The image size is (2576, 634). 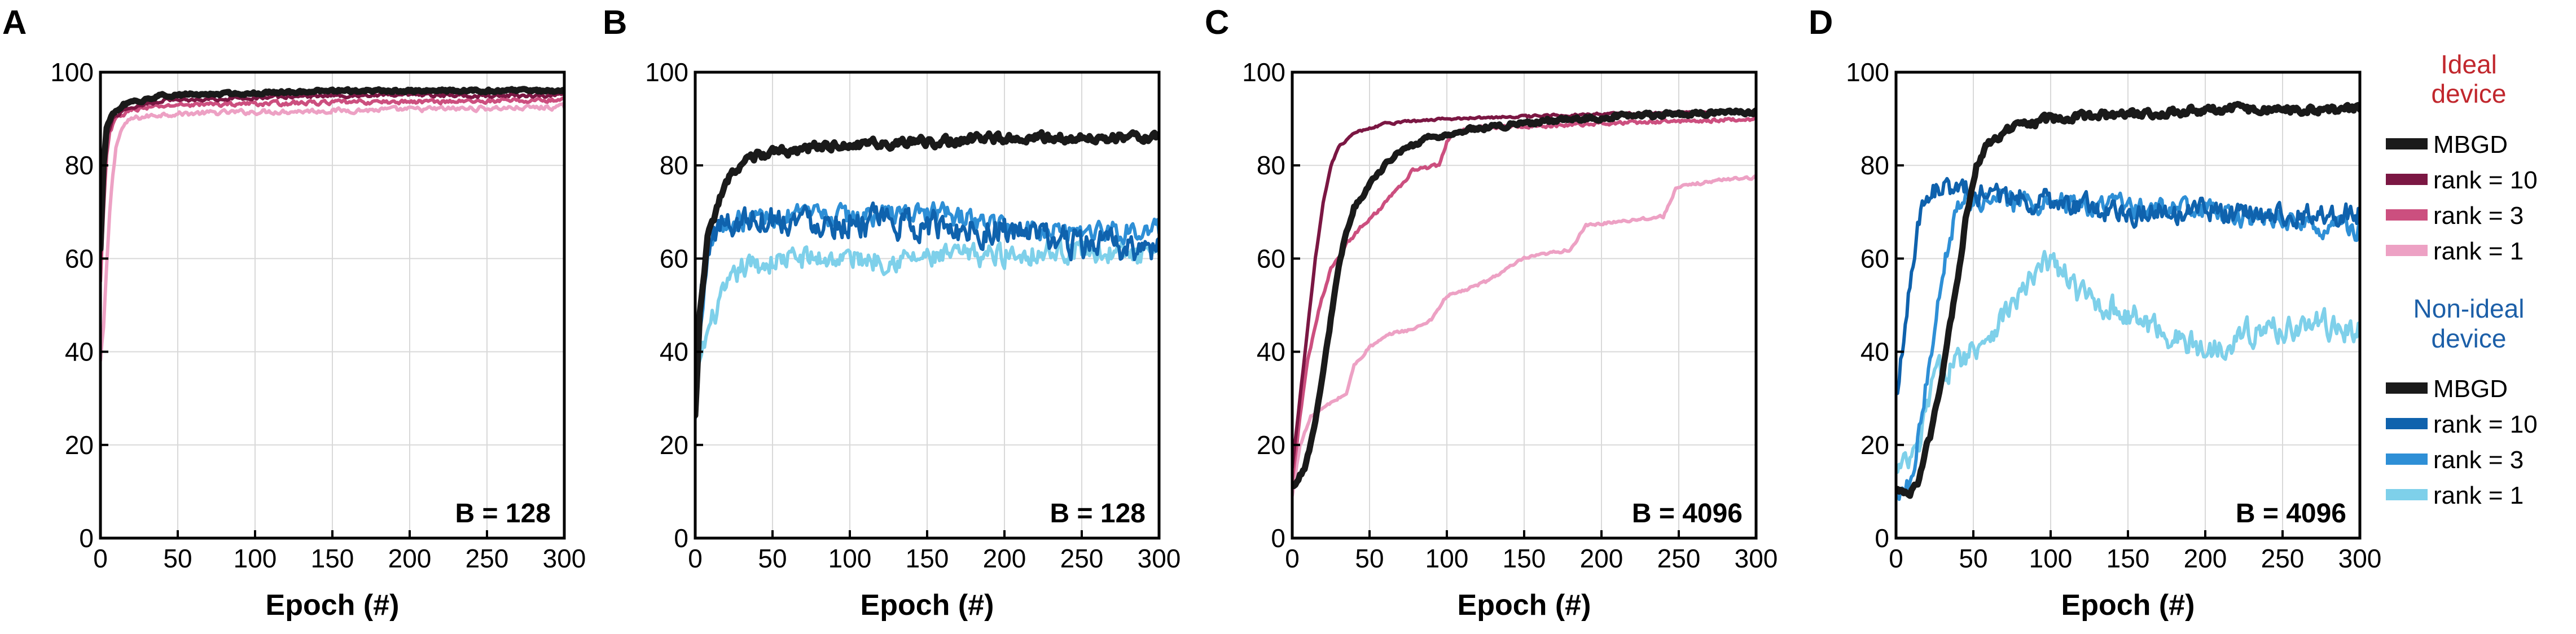 What do you see at coordinates (2469, 94) in the screenshot?
I see `legend-ideal-title-line2: device` at bounding box center [2469, 94].